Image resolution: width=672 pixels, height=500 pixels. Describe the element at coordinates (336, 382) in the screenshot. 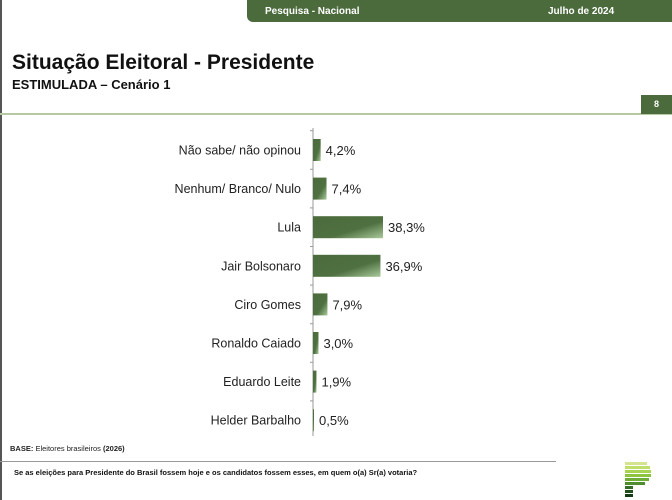

I see `data-label: 1,9%` at that location.